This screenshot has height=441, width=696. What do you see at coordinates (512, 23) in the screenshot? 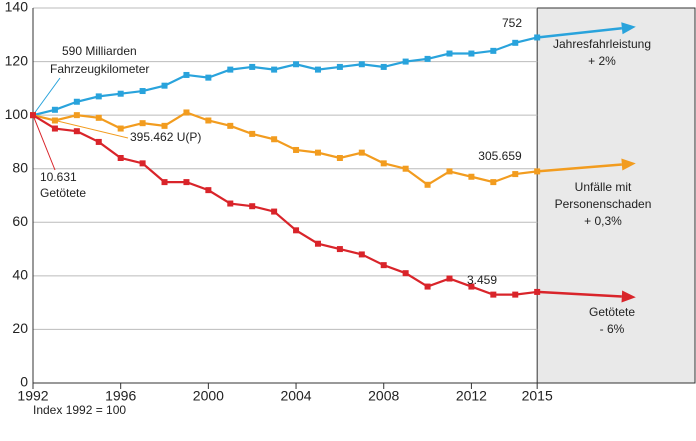
I see `end-label: 752` at bounding box center [512, 23].